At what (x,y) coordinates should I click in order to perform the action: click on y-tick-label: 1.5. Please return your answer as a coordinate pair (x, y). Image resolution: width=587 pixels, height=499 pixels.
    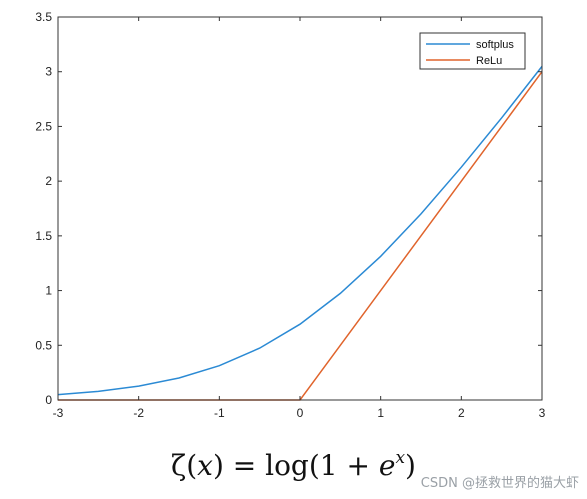
    Looking at the image, I should click on (43, 236).